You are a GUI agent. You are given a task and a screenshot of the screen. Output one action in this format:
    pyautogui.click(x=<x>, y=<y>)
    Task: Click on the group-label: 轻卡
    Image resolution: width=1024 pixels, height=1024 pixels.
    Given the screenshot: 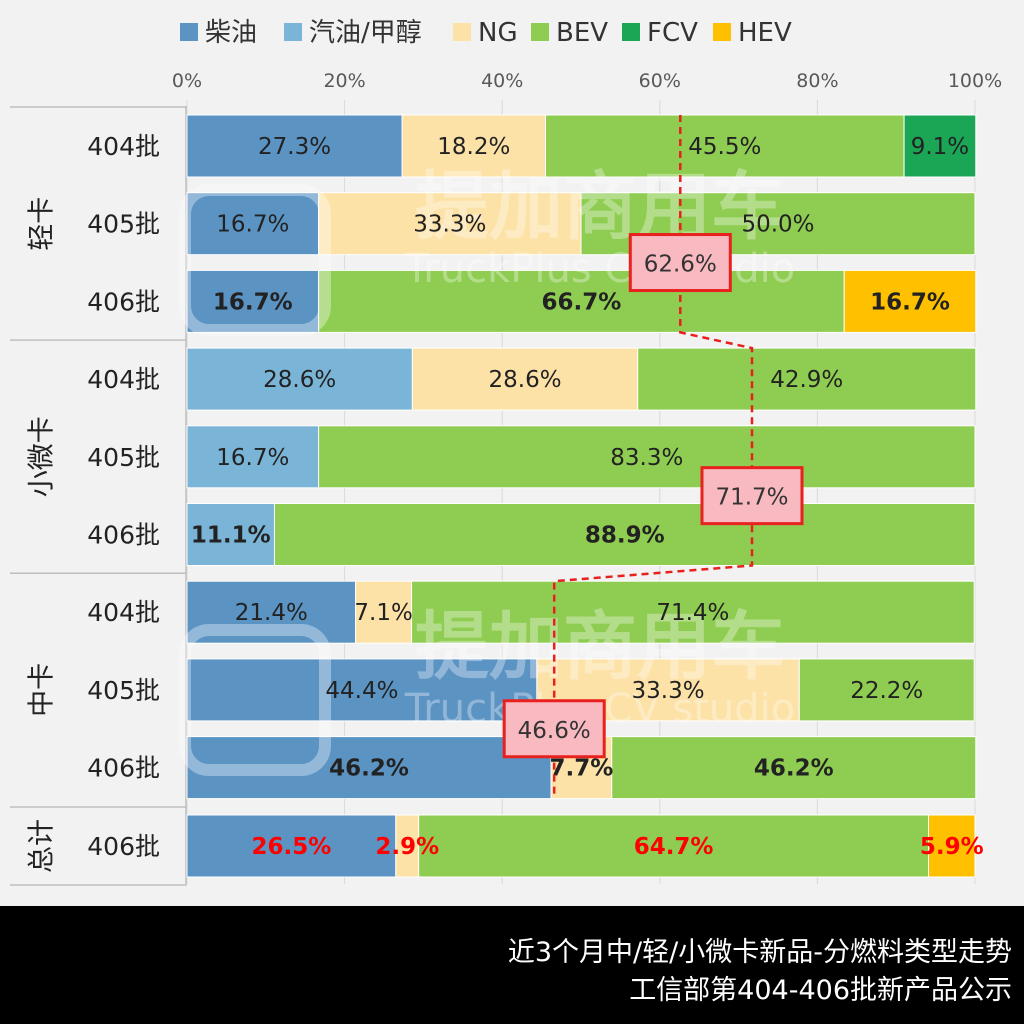 What is the action you would take?
    pyautogui.click(x=42, y=224)
    